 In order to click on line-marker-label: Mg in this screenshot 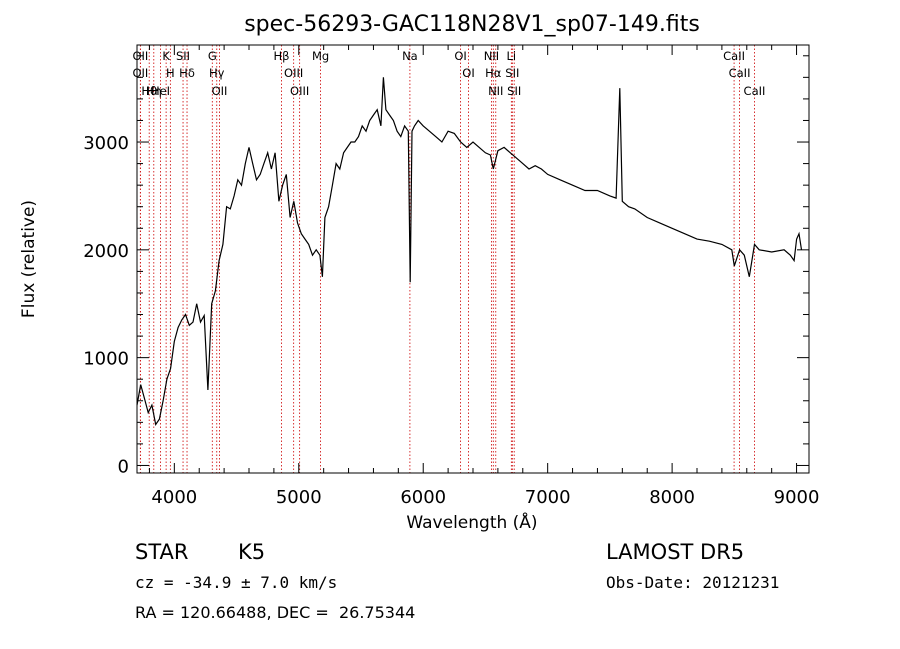, I will do `click(320, 56)`.